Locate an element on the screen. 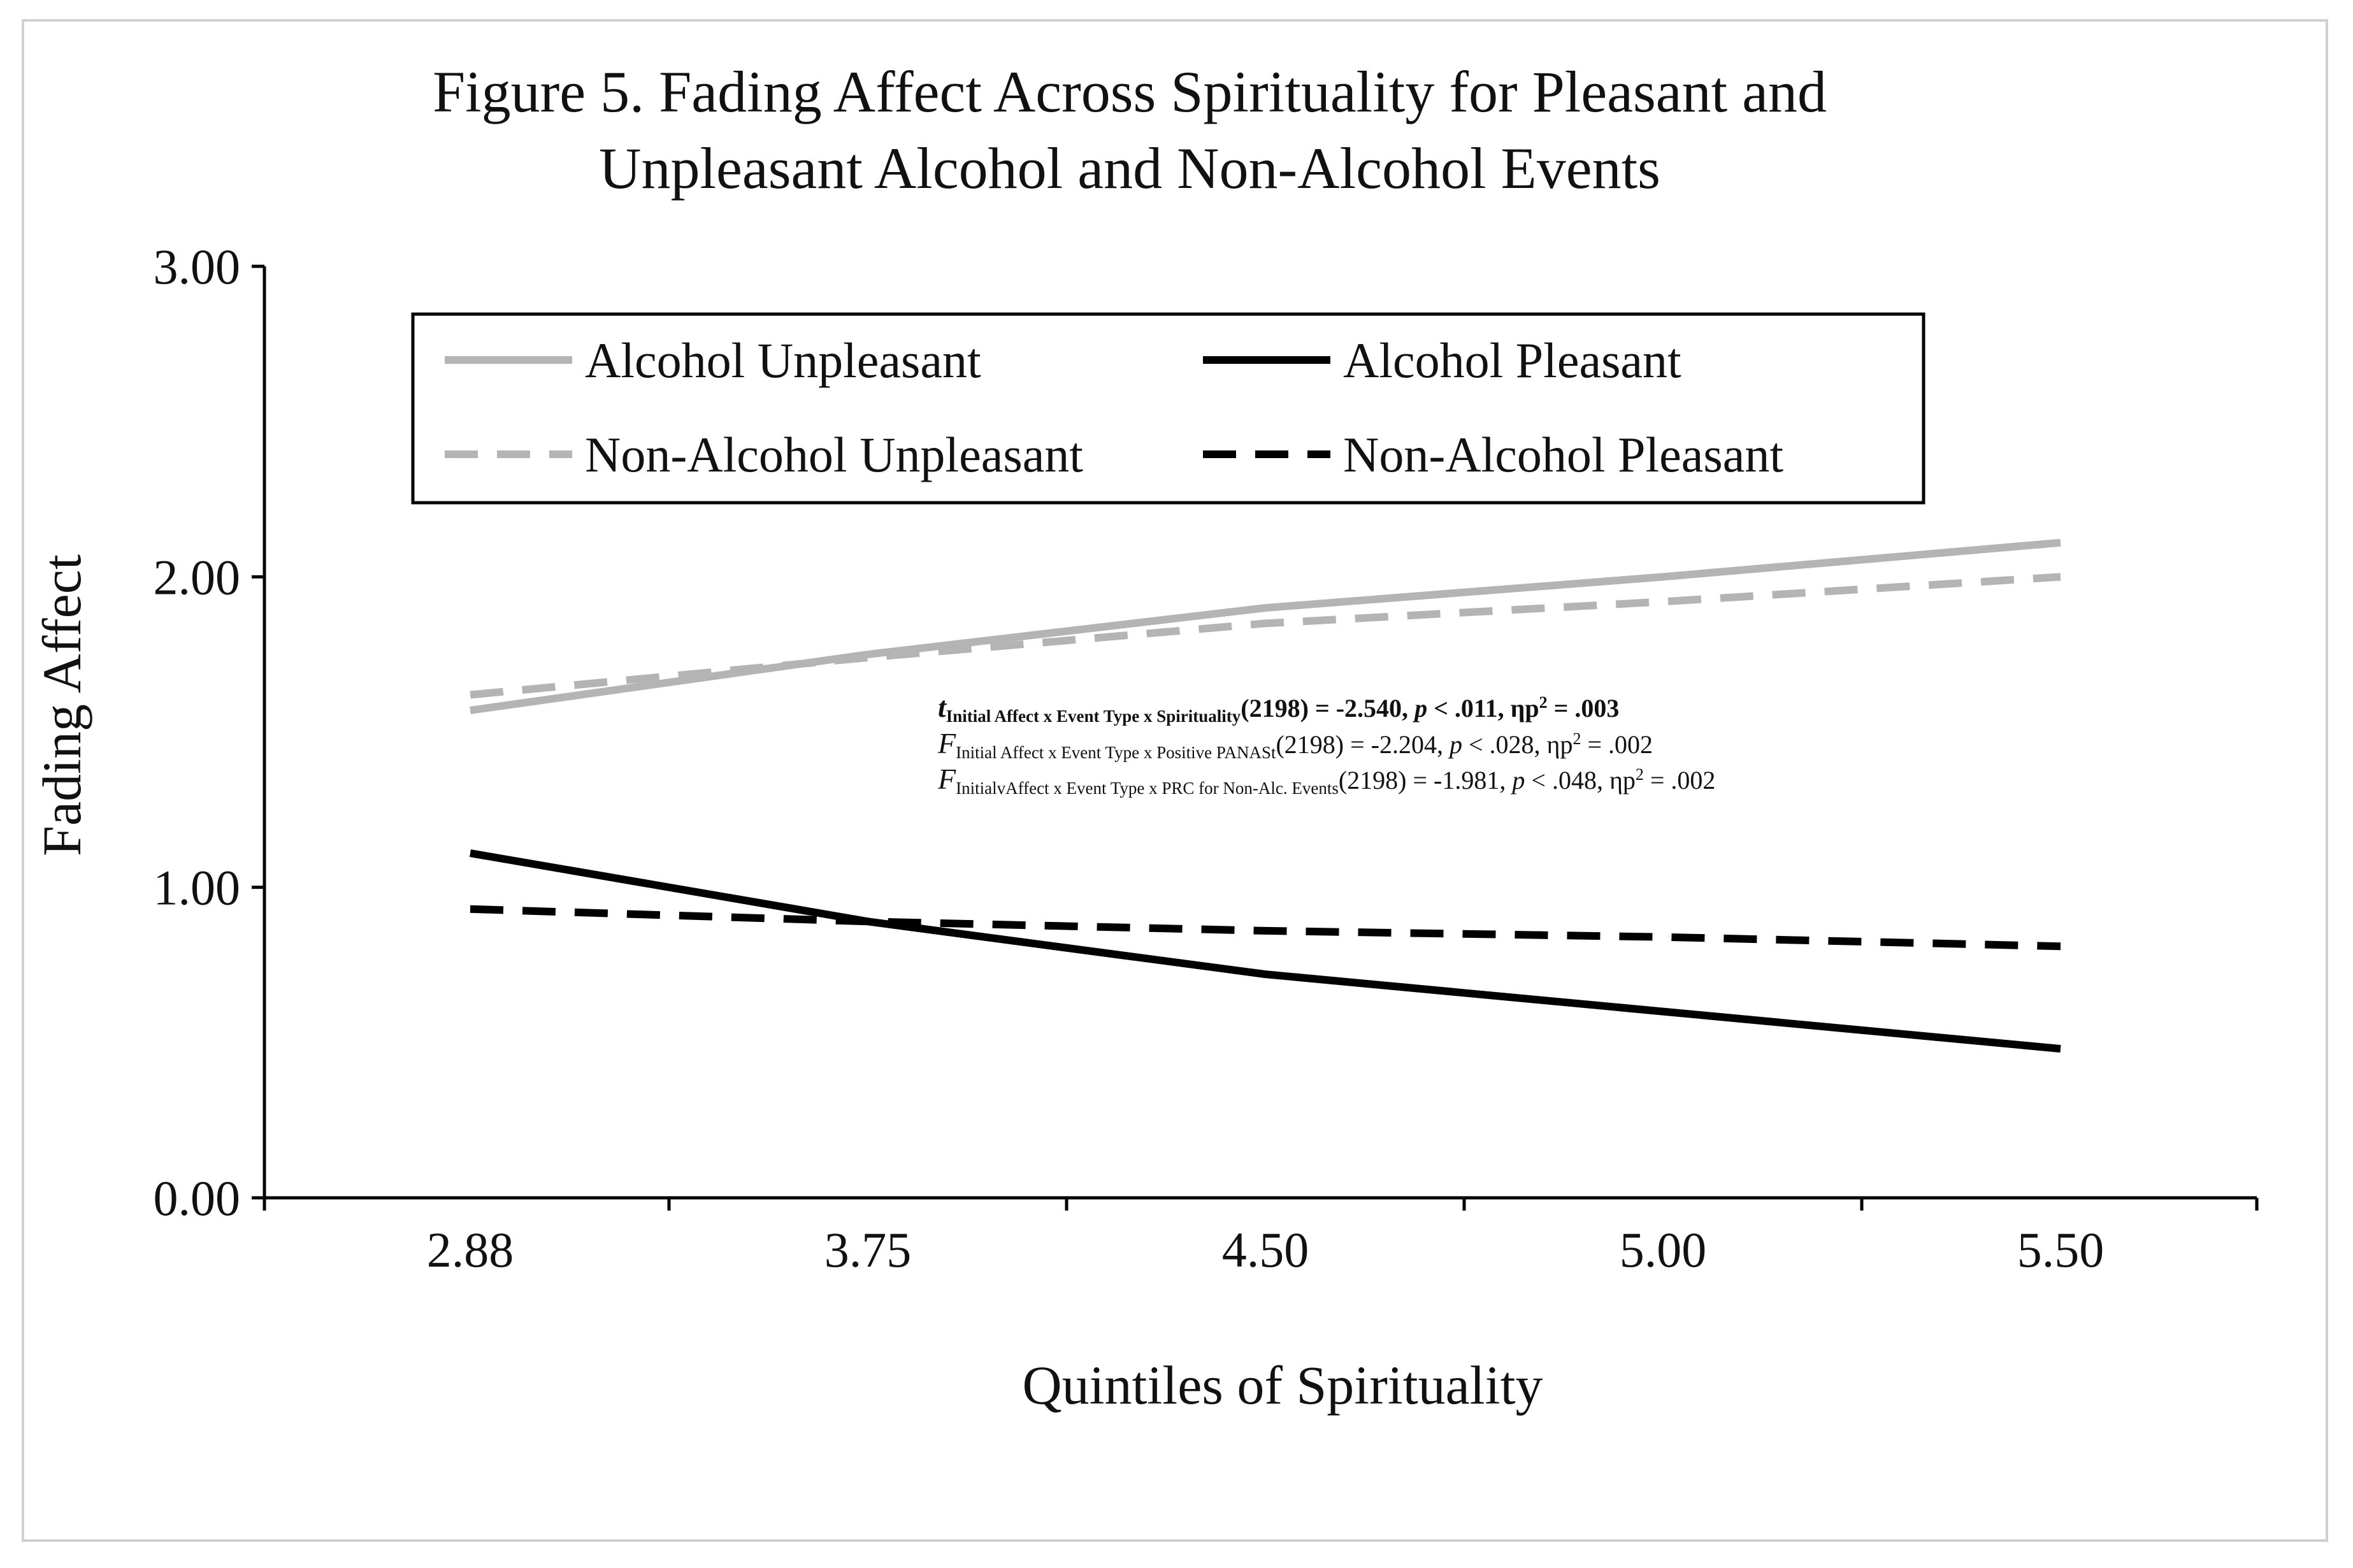 Image resolution: width=2353 pixels, height=1568 pixels. legend-box is located at coordinates (1168, 408).